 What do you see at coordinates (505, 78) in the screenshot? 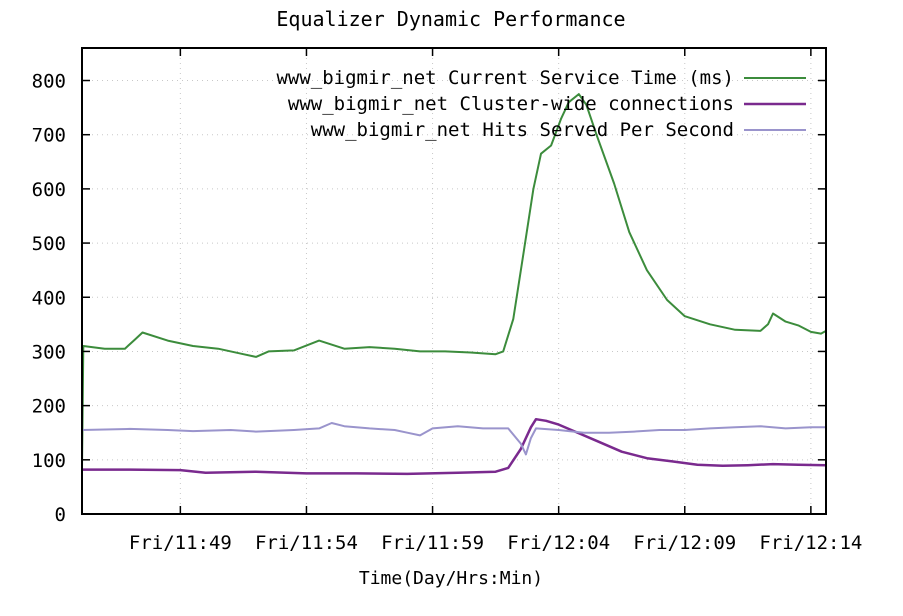
I see `legend-label: www_bigmir_net Current Service Time (ms)` at bounding box center [505, 78].